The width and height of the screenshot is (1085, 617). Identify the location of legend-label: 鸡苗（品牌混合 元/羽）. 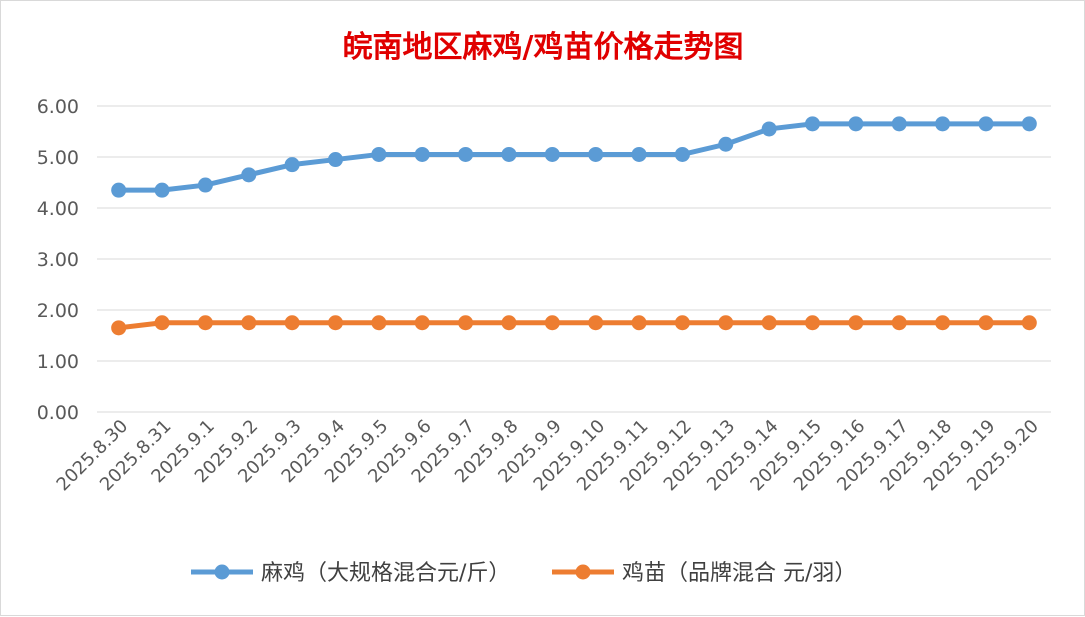
(739, 573).